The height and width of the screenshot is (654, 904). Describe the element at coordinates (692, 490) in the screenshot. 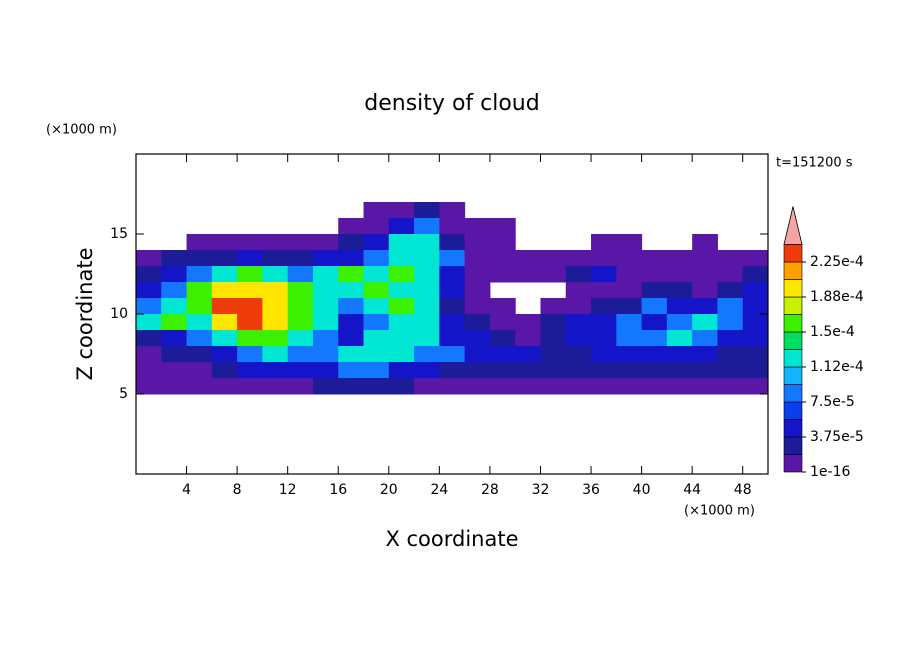

I see `x-tick-label: 44` at that location.